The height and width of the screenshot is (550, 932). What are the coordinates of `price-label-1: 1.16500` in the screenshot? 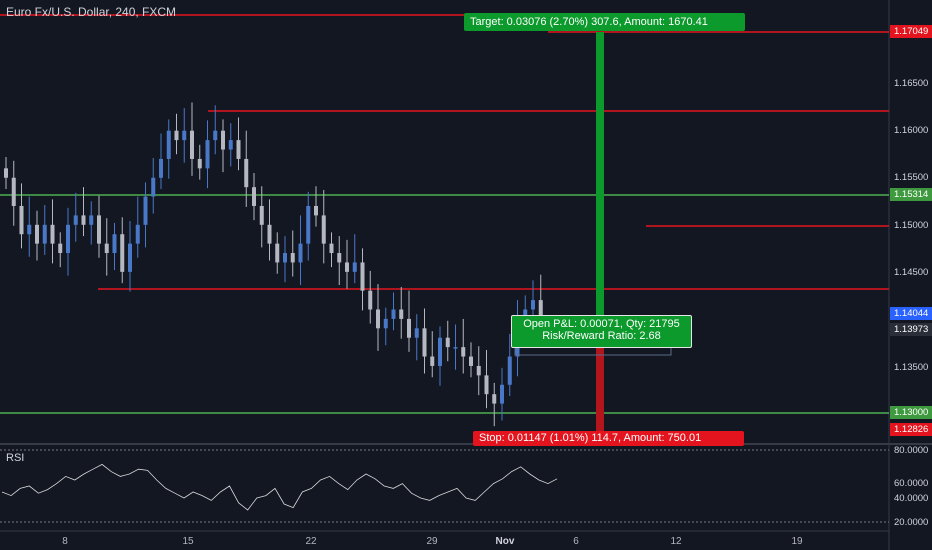 It's located at (911, 83).